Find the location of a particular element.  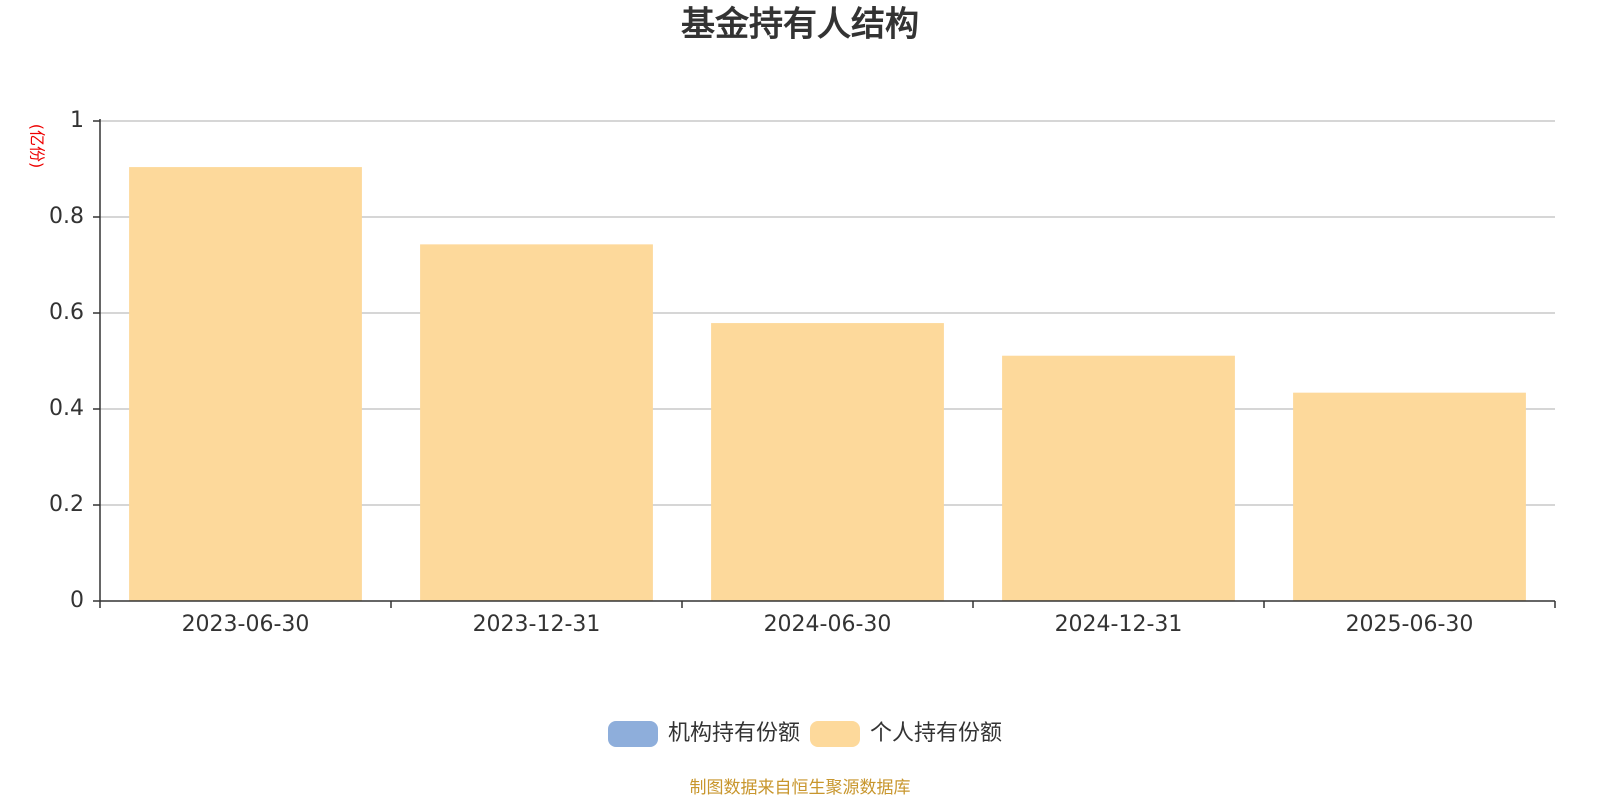

y-tick-label: 0.6 is located at coordinates (66, 312).